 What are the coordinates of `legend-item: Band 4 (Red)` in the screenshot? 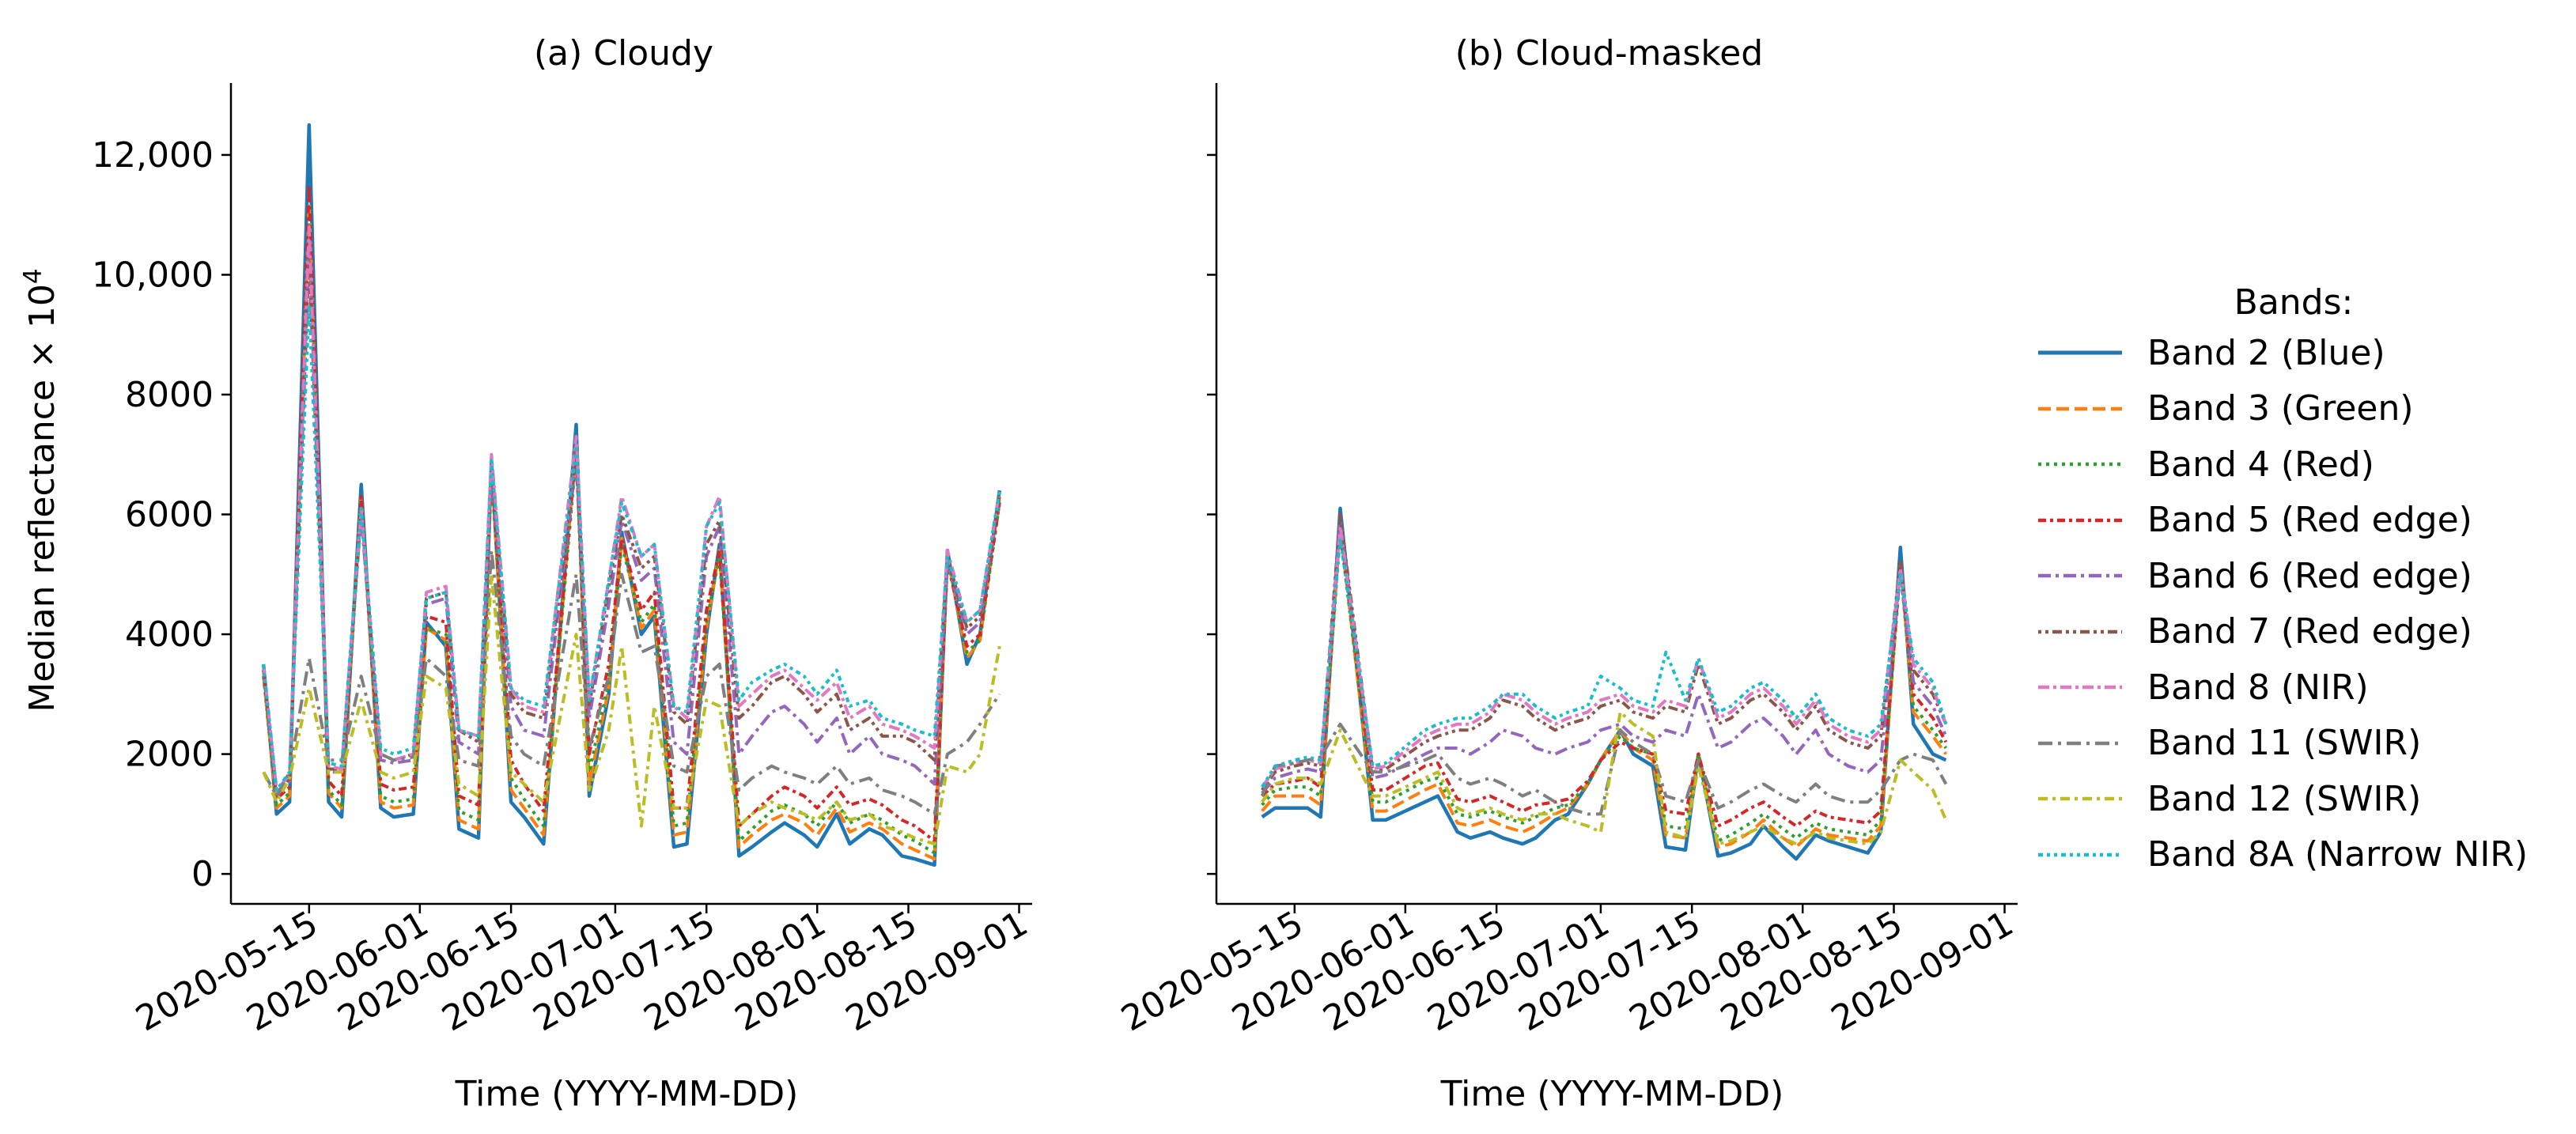 It's located at (2302, 465).